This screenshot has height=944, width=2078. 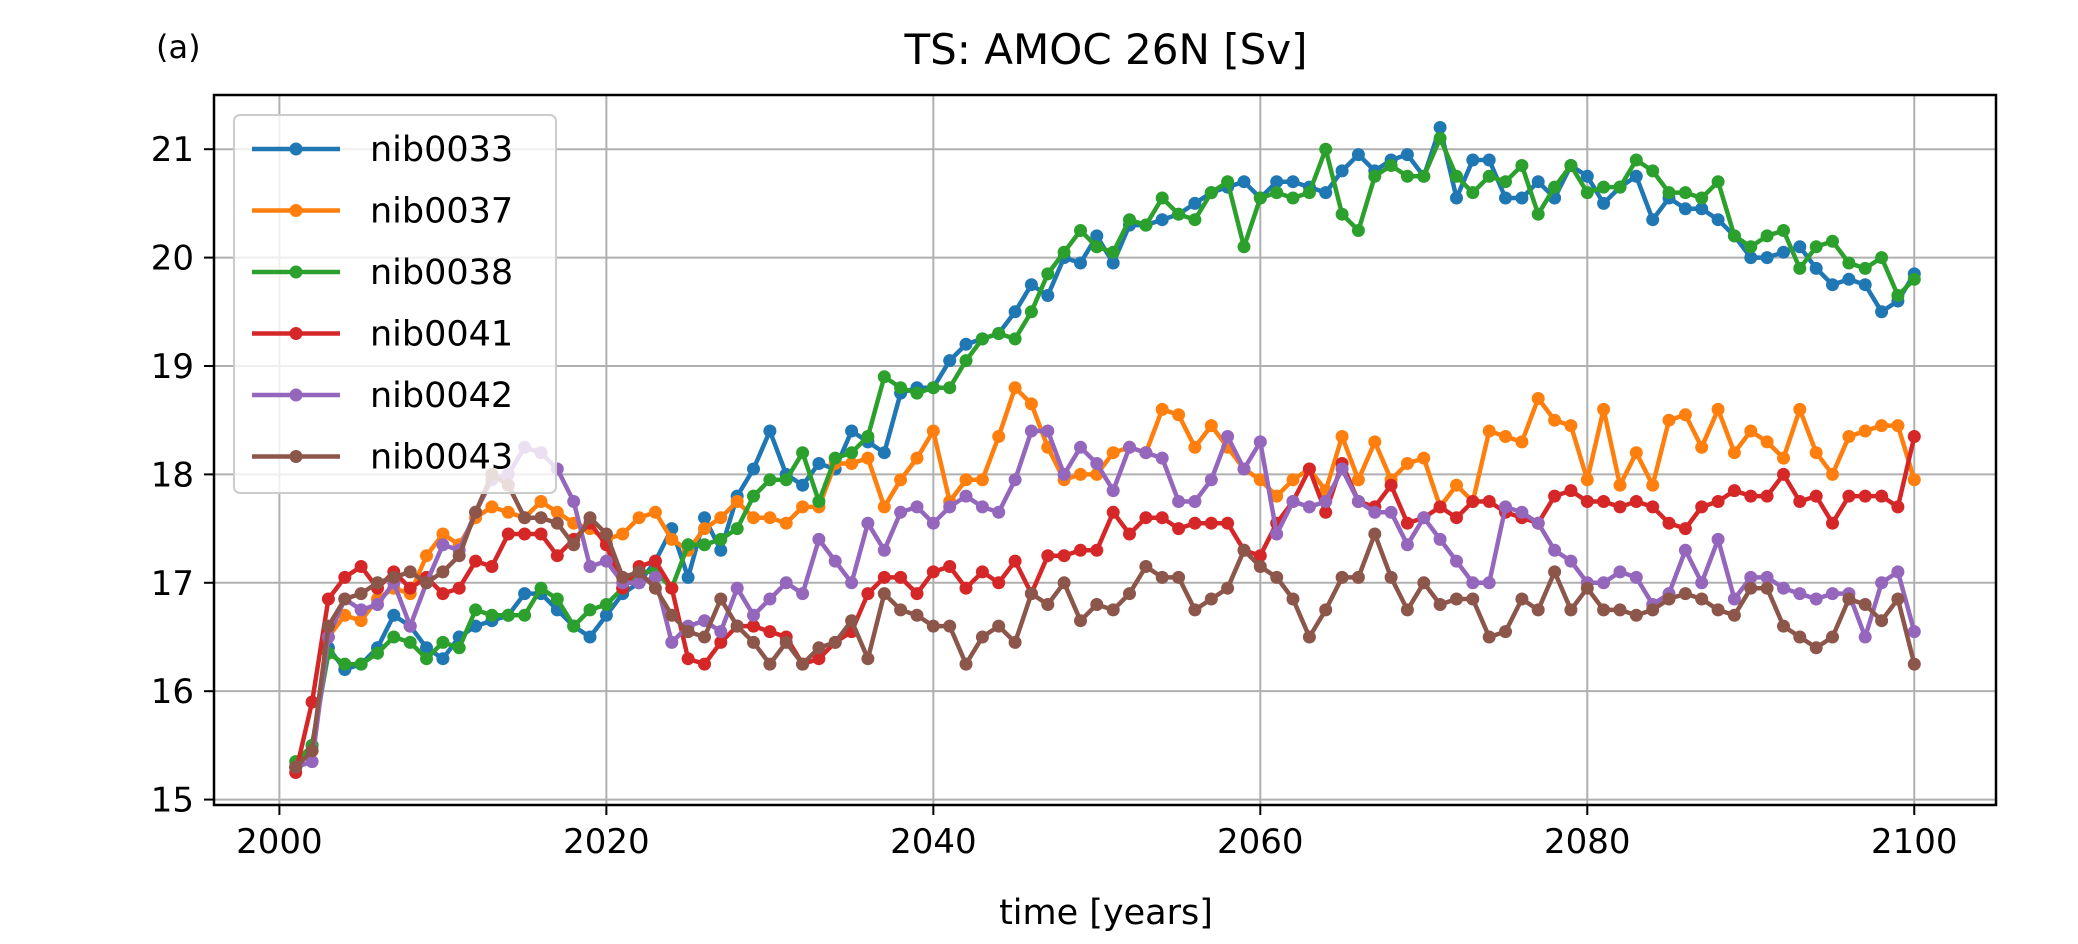 I want to click on legend-label: nib0038, so click(x=441, y=273).